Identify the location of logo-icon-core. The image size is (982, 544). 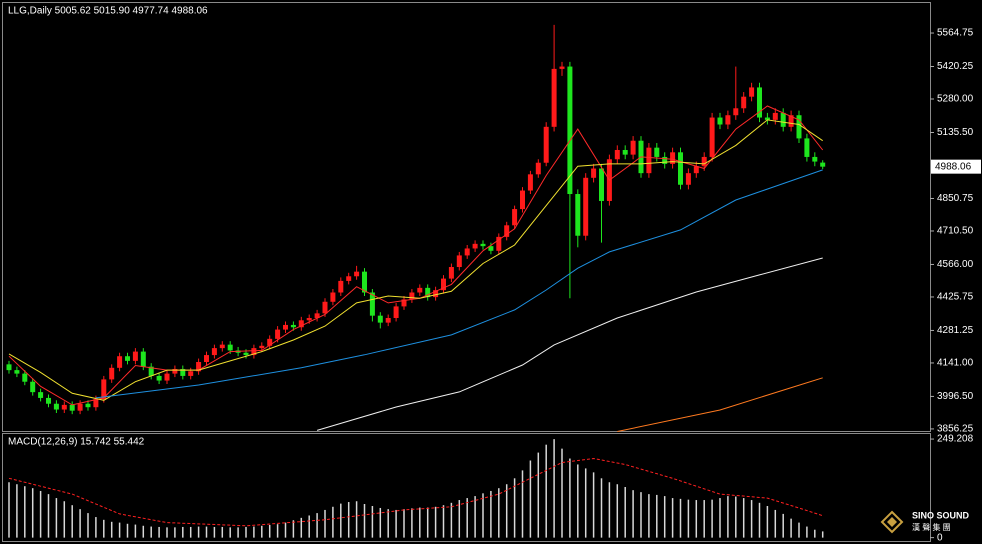
(892, 522).